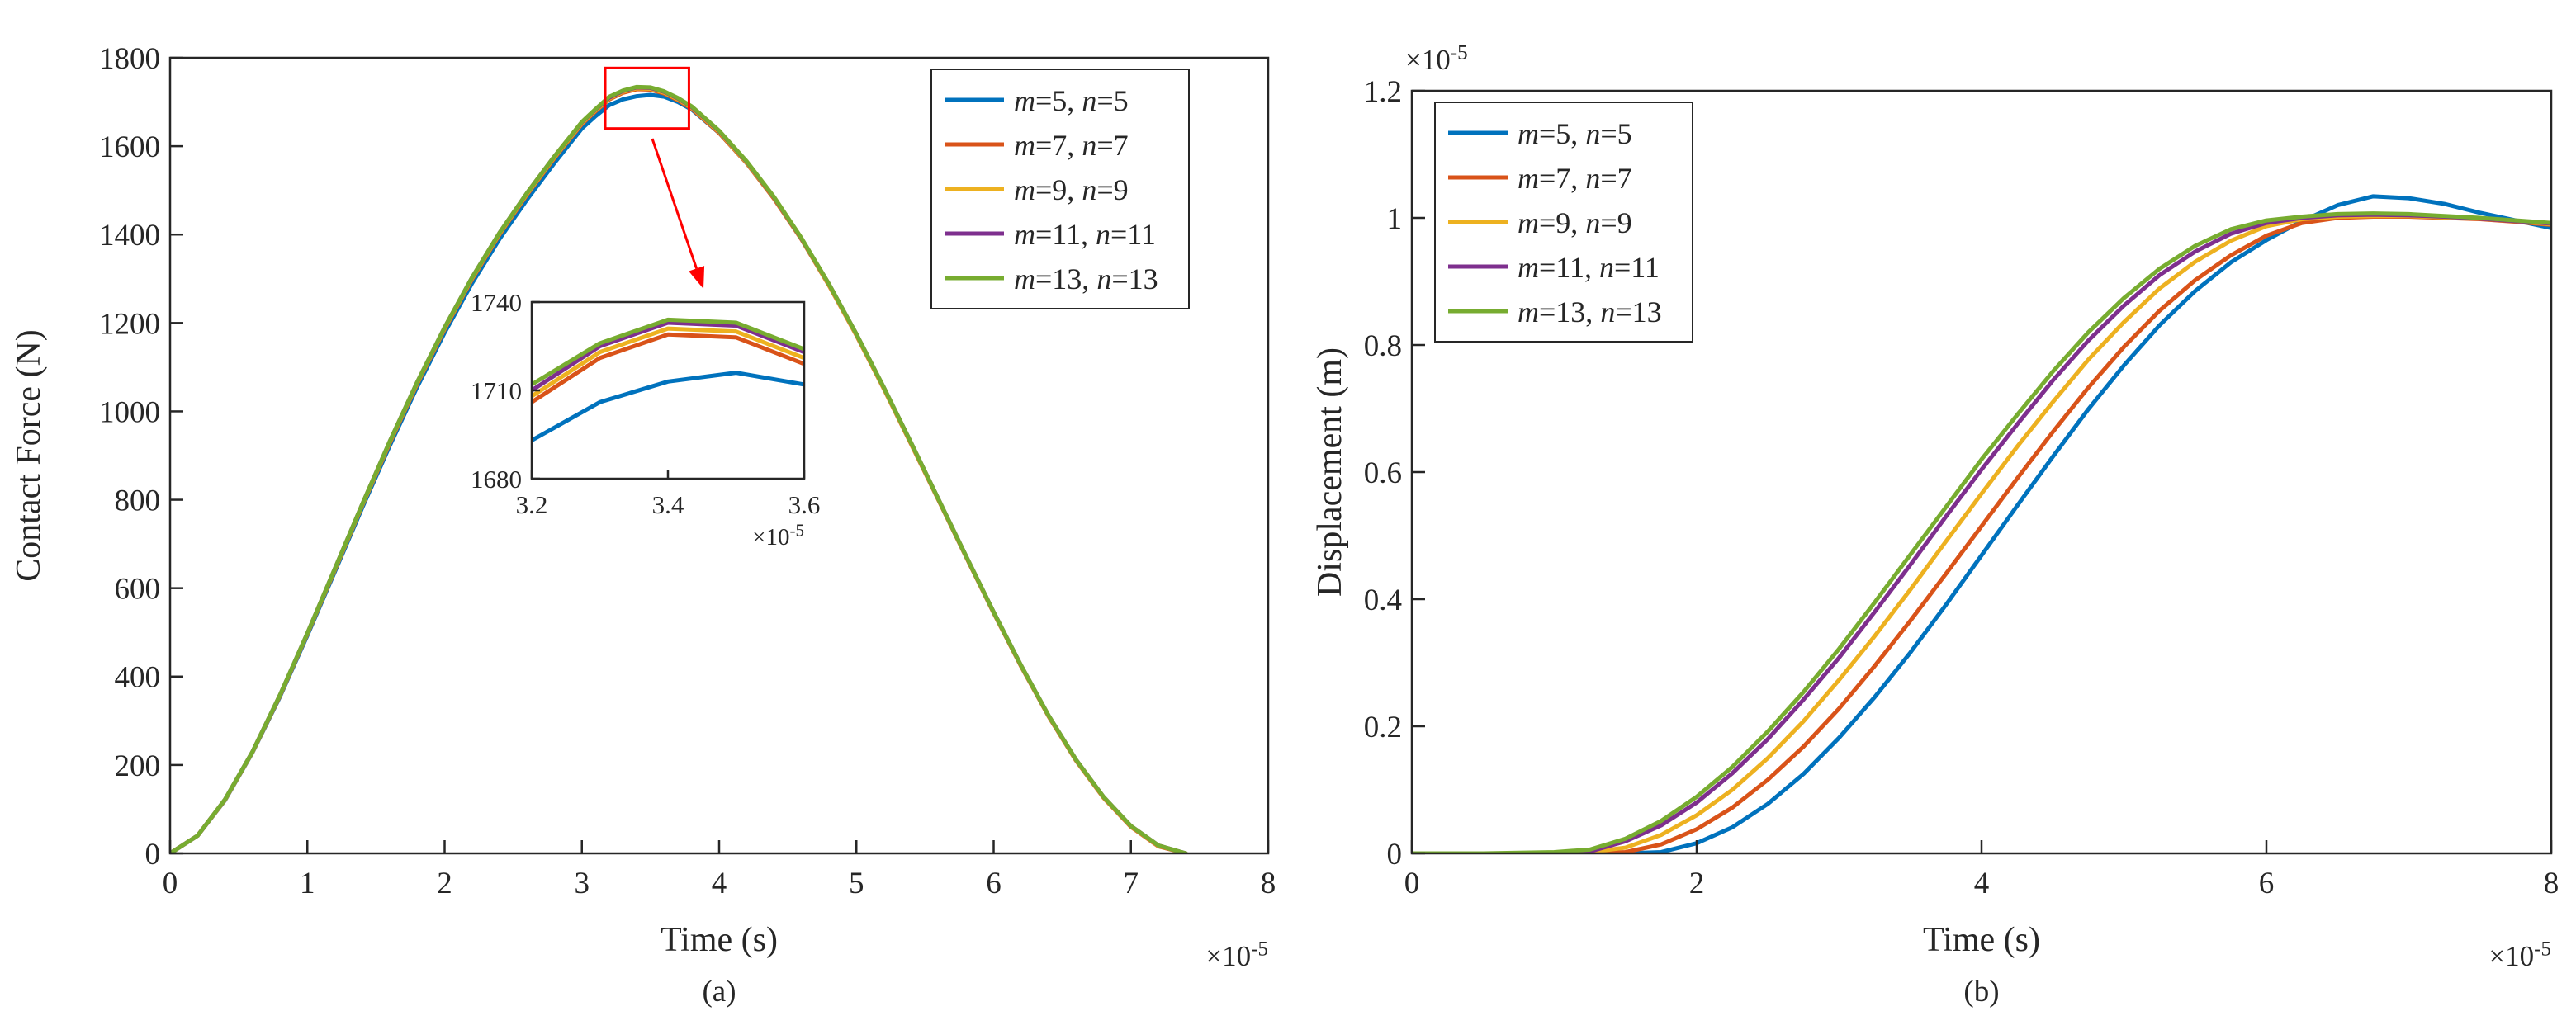  Describe the element at coordinates (1383, 600) in the screenshot. I see `y-tick-label: 0.4` at that location.